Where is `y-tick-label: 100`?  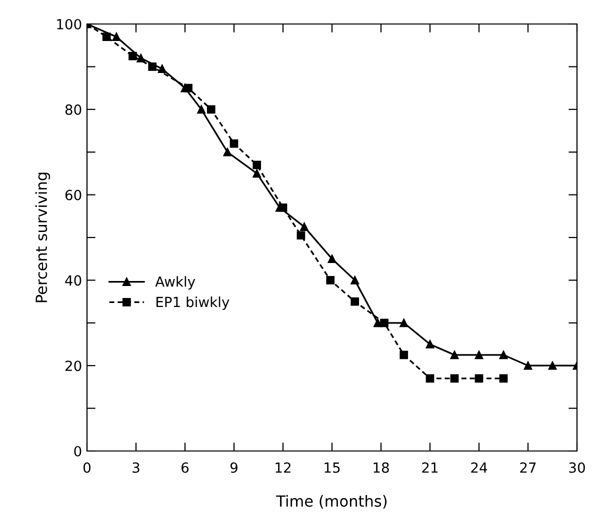
y-tick-label: 100 is located at coordinates (69, 24).